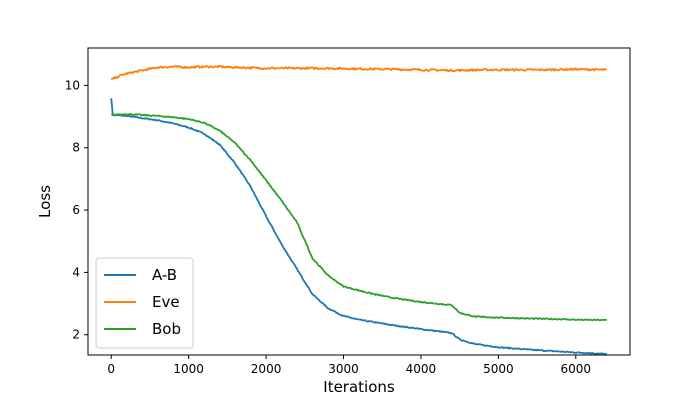 The image size is (700, 405). I want to click on x-tick-label: 6000, so click(576, 369).